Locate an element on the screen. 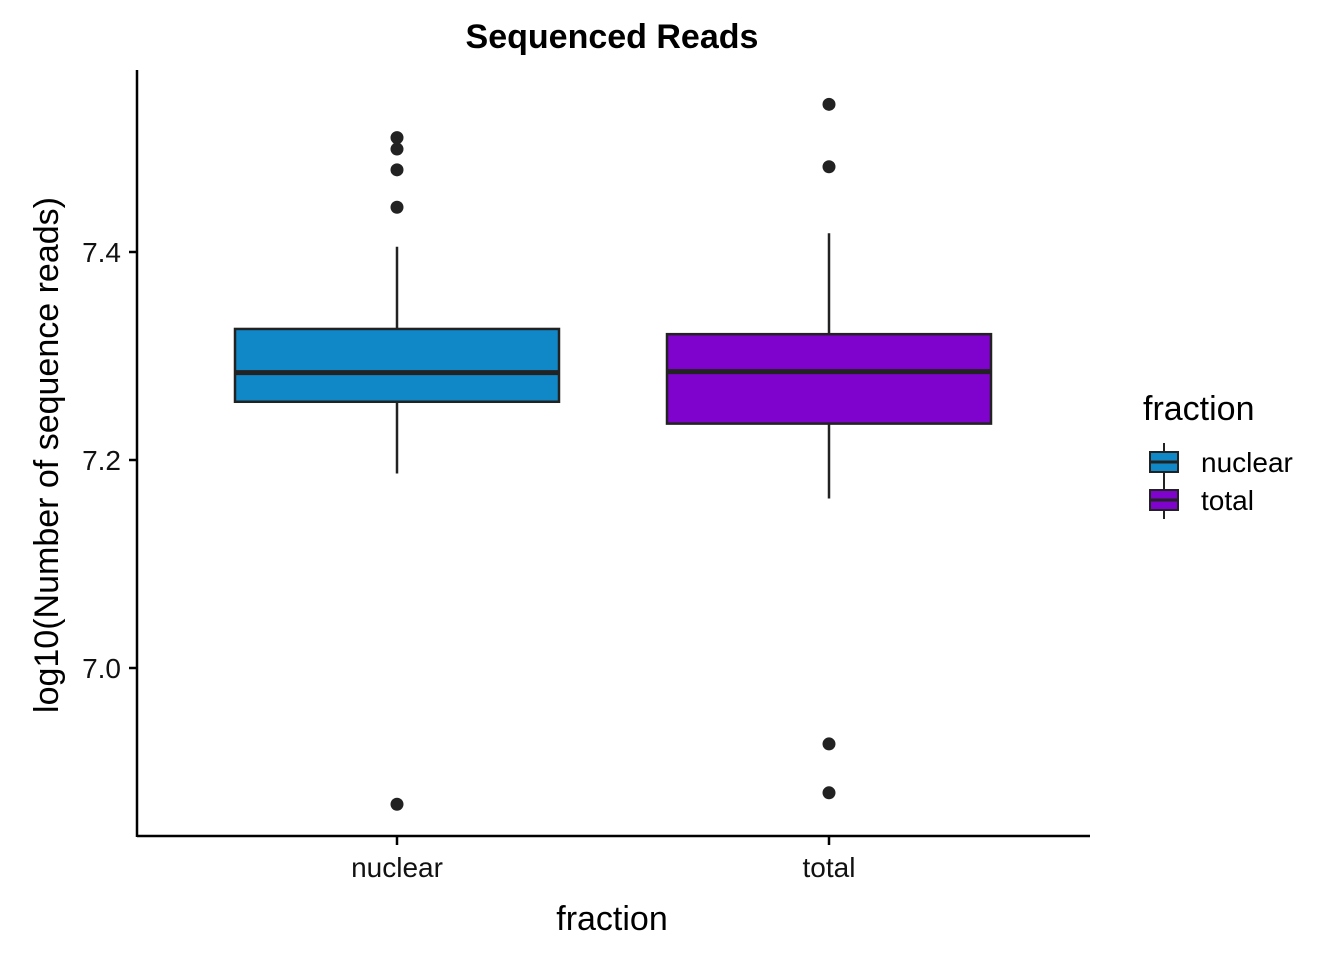 The height and width of the screenshot is (960, 1344). y-axis-ticks: 7.0 7.2 7.4 is located at coordinates (109, 460).